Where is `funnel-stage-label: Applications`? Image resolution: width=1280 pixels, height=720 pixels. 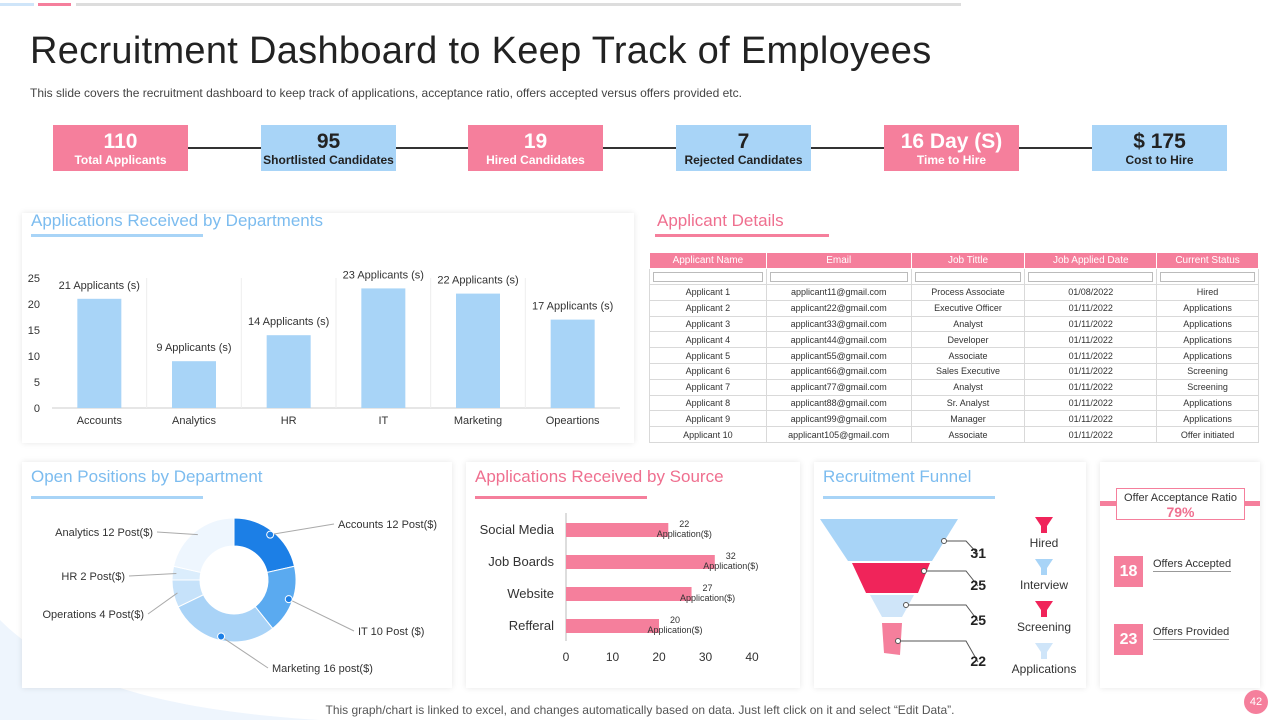
funnel-stage-label: Applications is located at coordinates (1044, 669).